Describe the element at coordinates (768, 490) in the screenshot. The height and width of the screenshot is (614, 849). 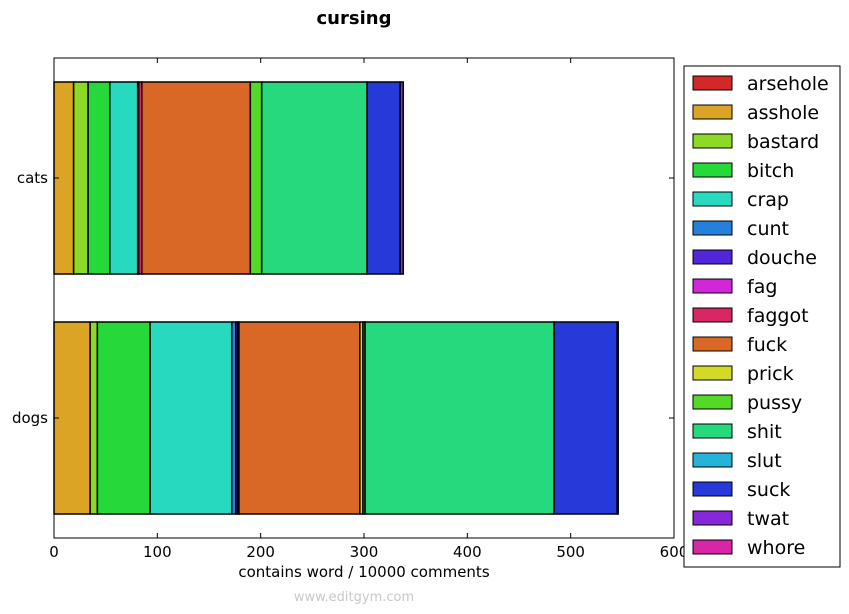
I see `legend-label-suck: suck` at that location.